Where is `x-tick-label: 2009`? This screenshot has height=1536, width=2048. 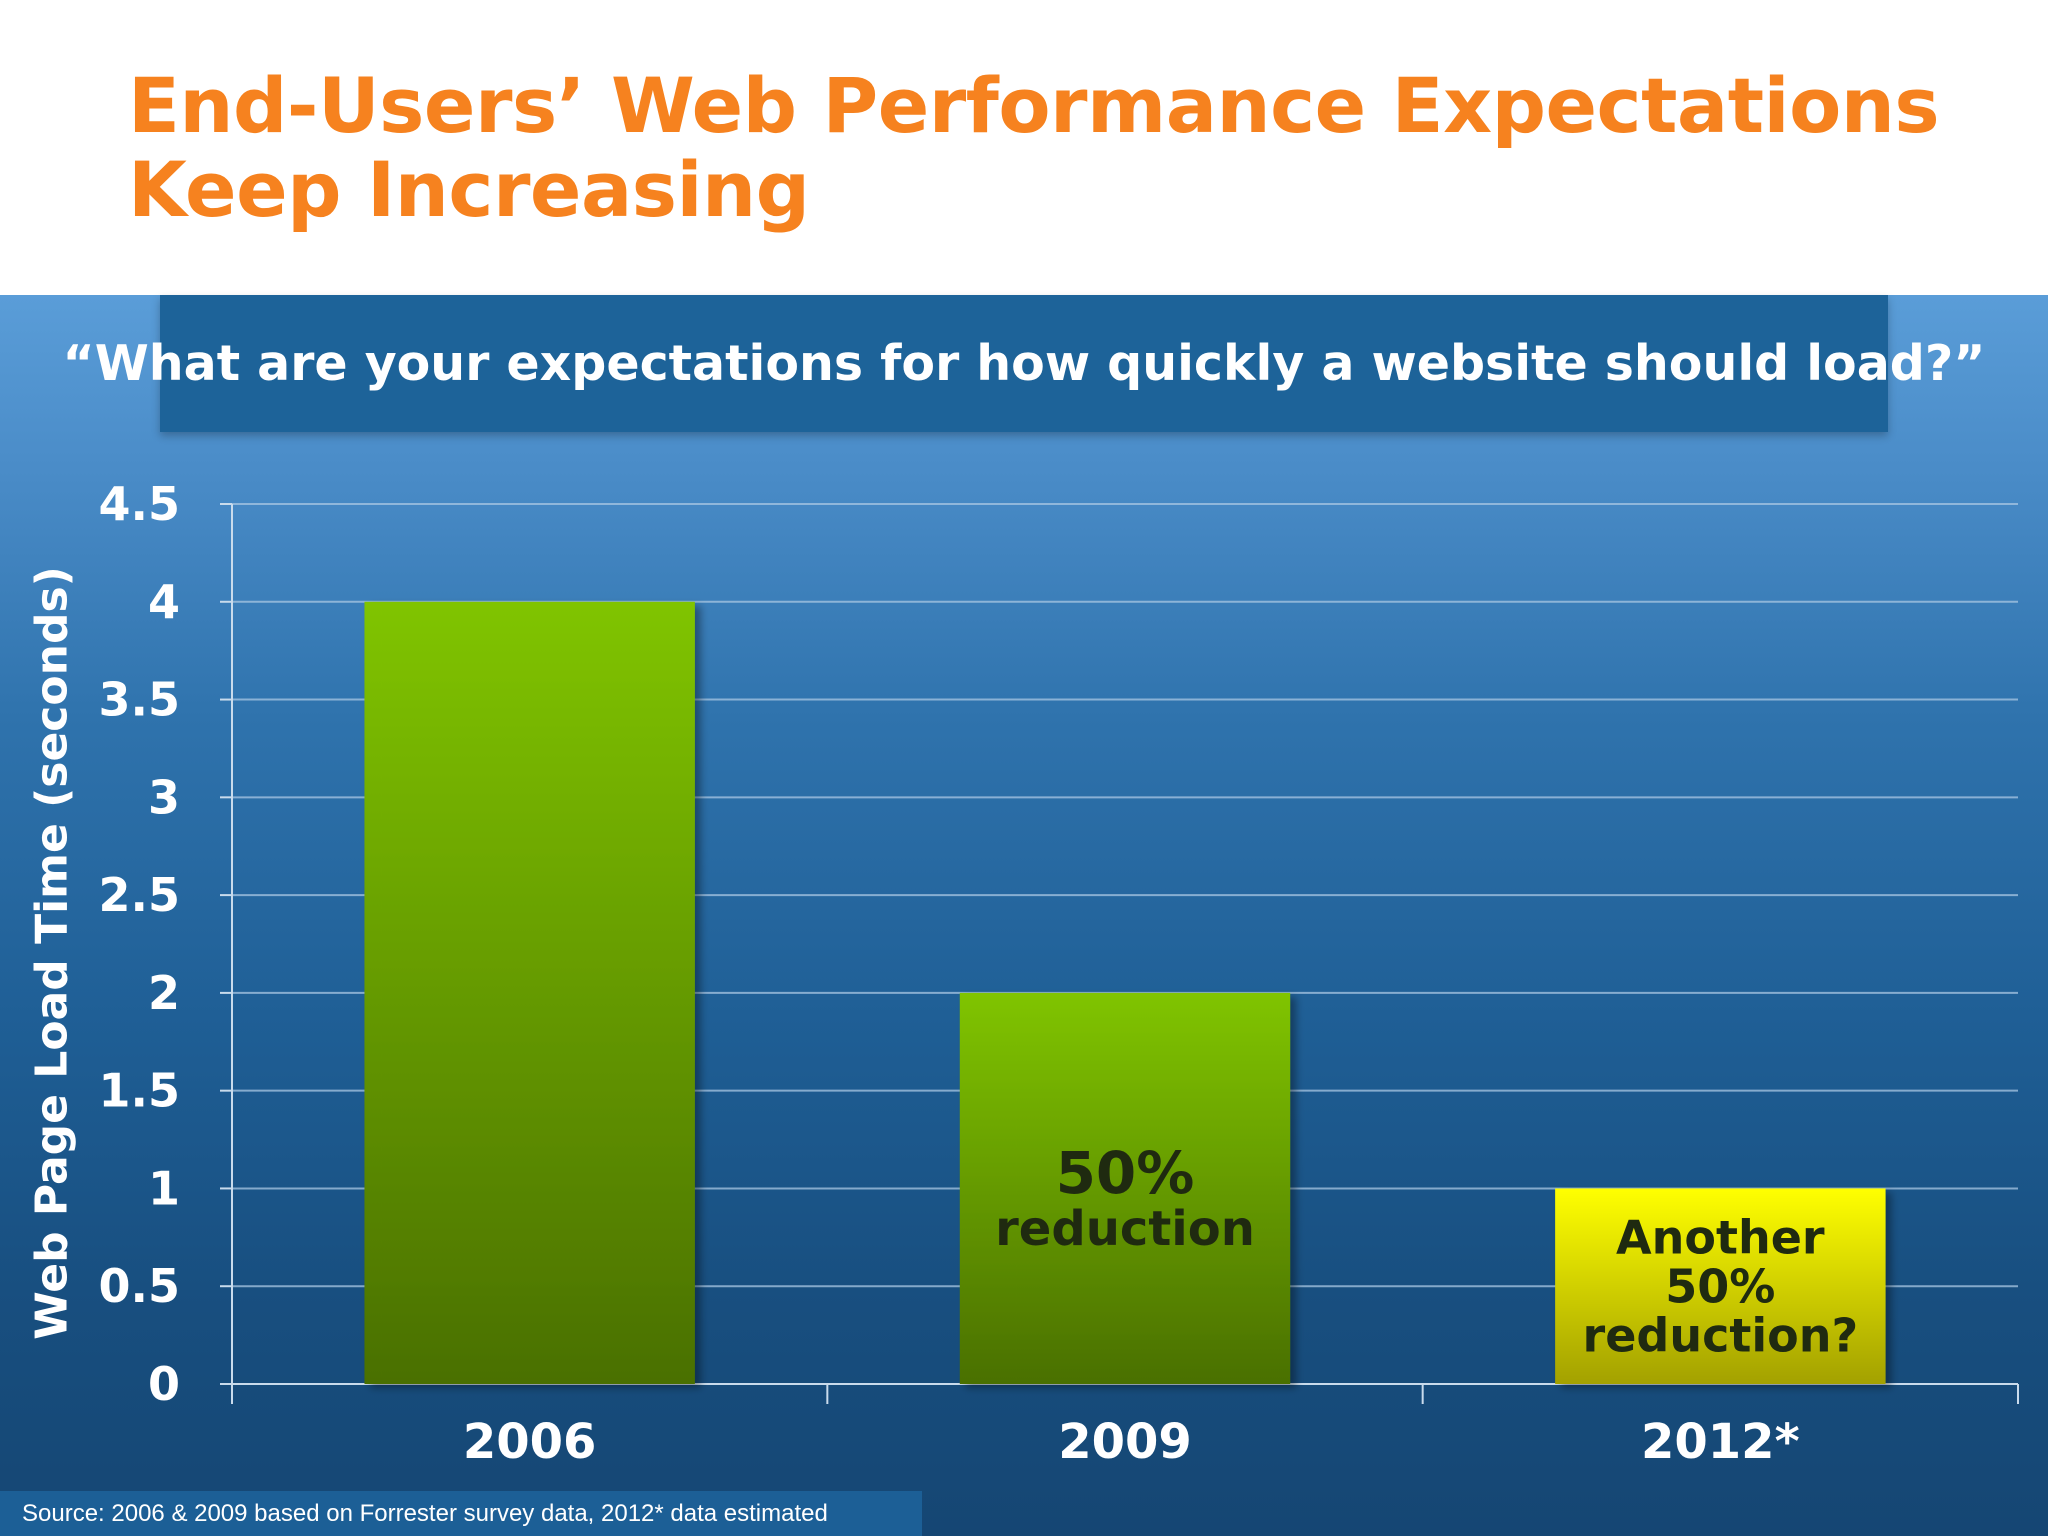 x-tick-label: 2009 is located at coordinates (1125, 1442).